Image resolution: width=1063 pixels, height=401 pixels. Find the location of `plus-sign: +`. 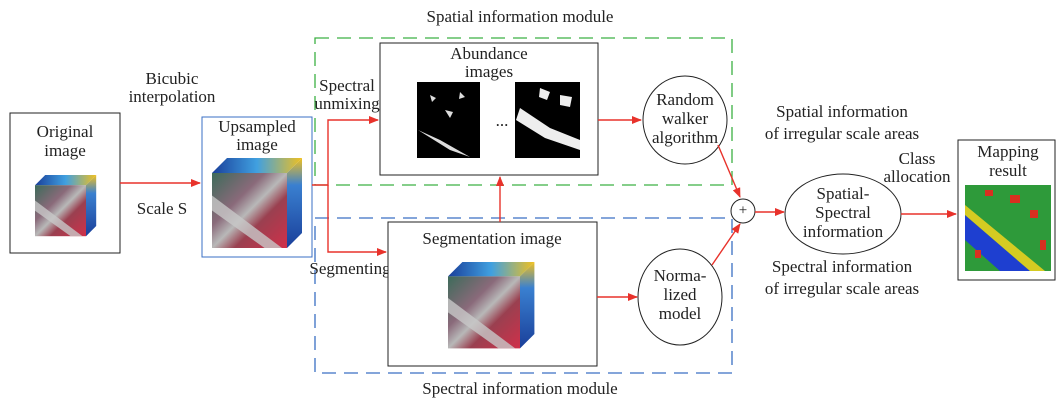

plus-sign: + is located at coordinates (743, 210).